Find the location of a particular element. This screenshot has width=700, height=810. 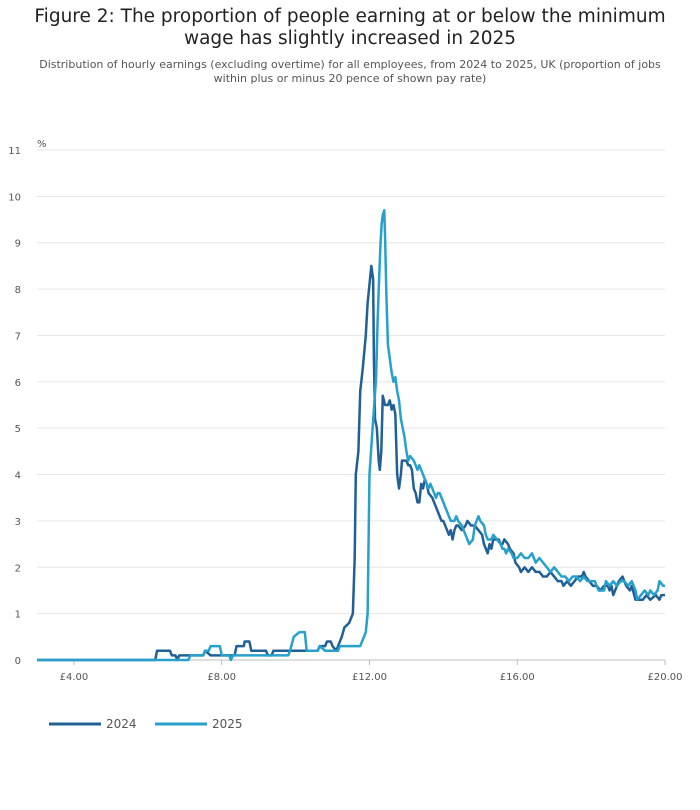

x-tick-label: £8.00 is located at coordinates (221, 677).